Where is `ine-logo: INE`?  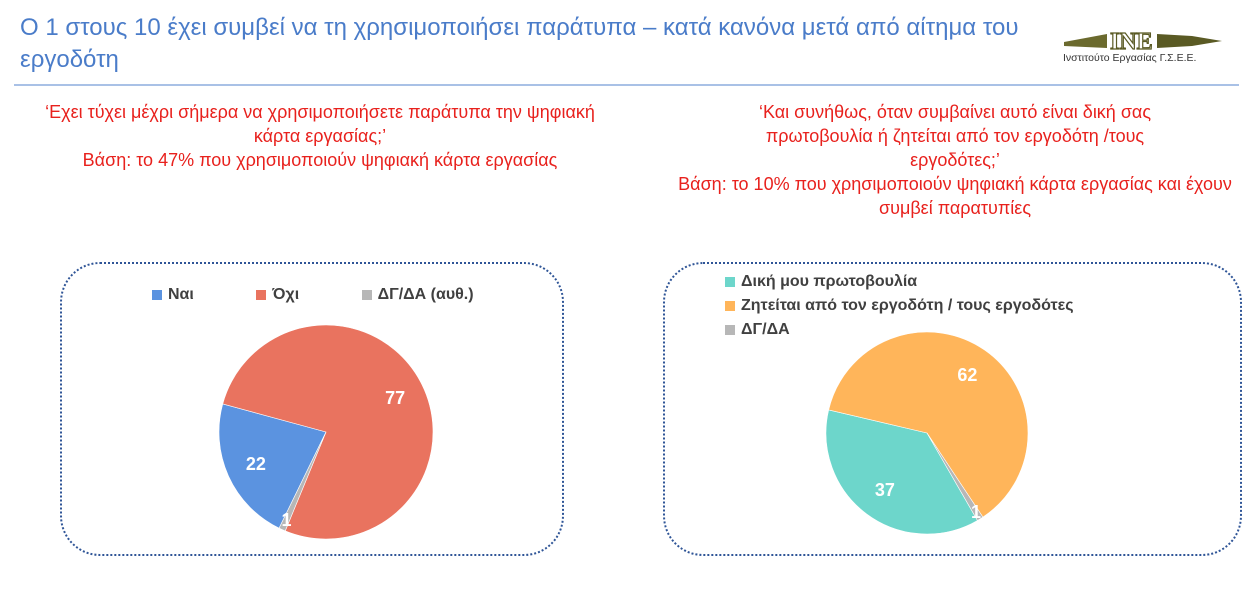
ine-logo: INE is located at coordinates (1143, 42).